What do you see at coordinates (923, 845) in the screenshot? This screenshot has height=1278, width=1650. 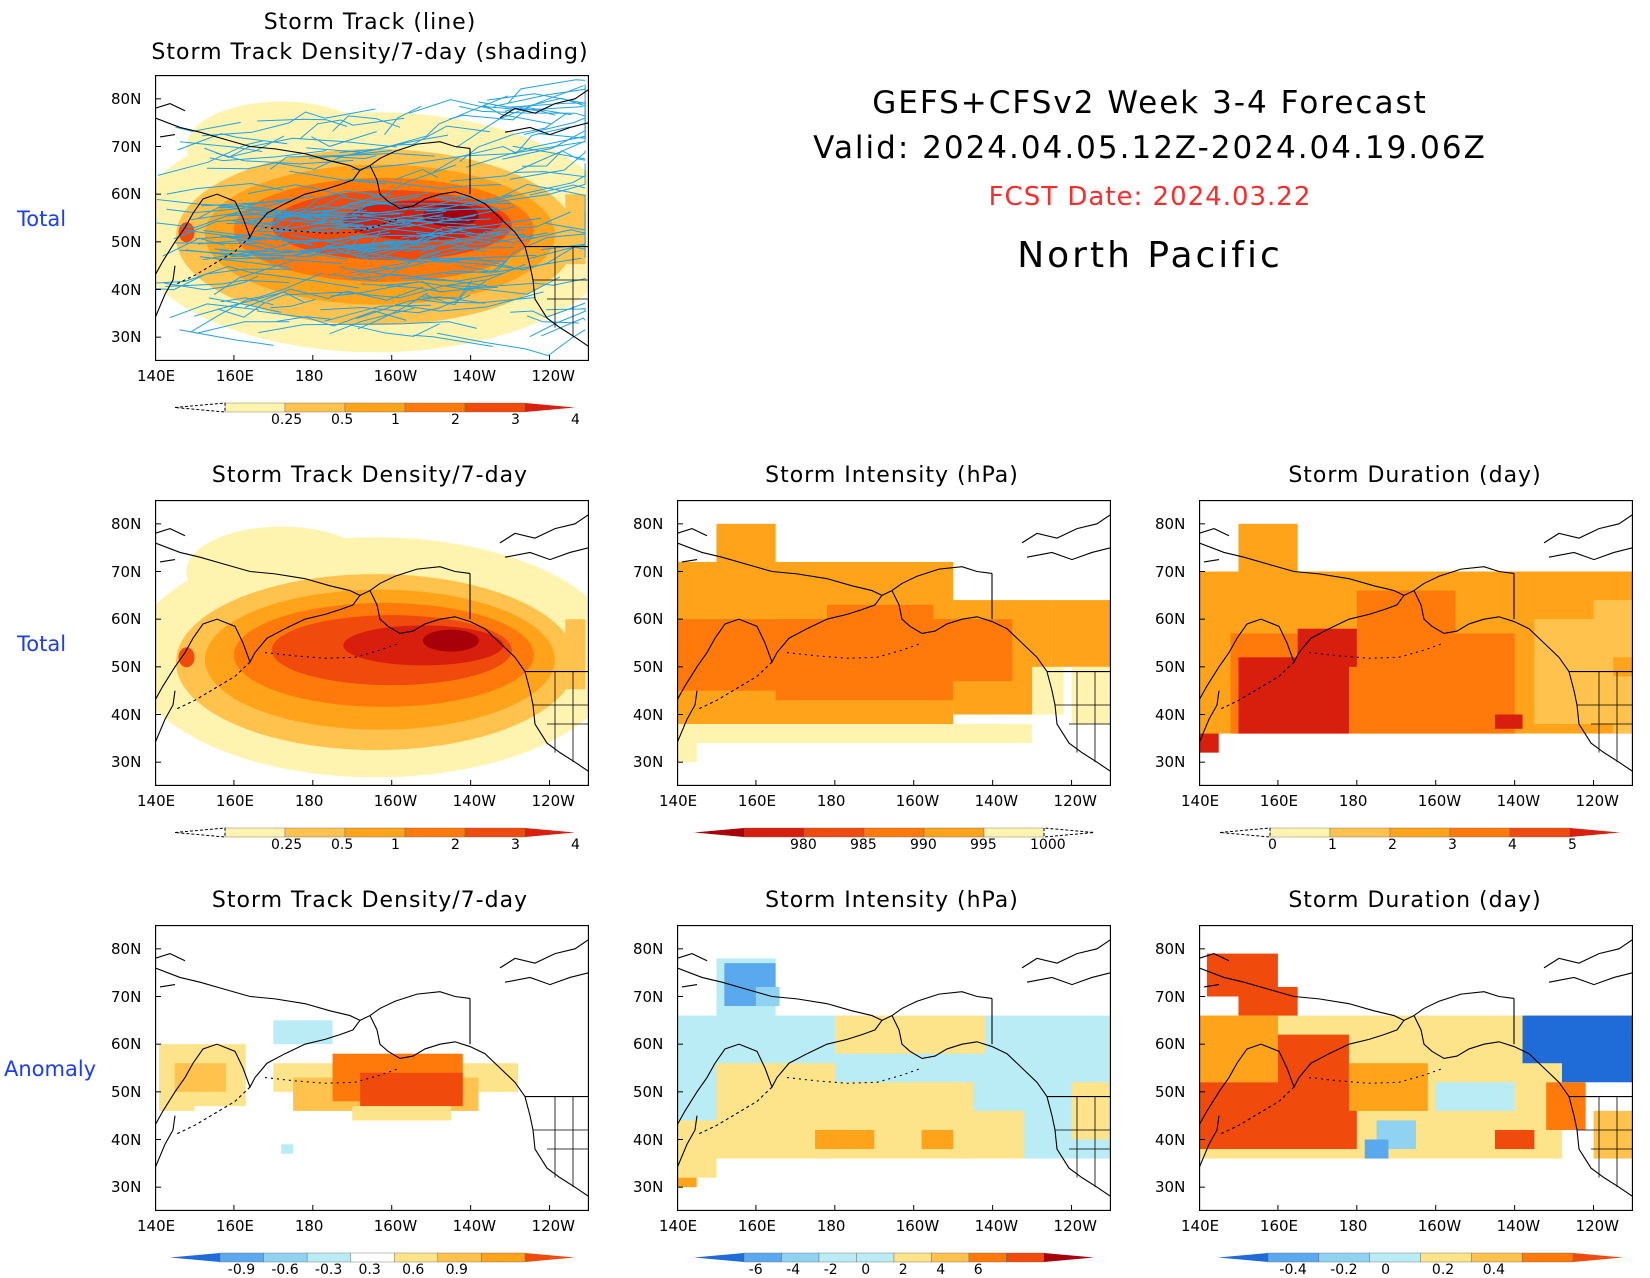 I see `colorbar-label: 990` at bounding box center [923, 845].